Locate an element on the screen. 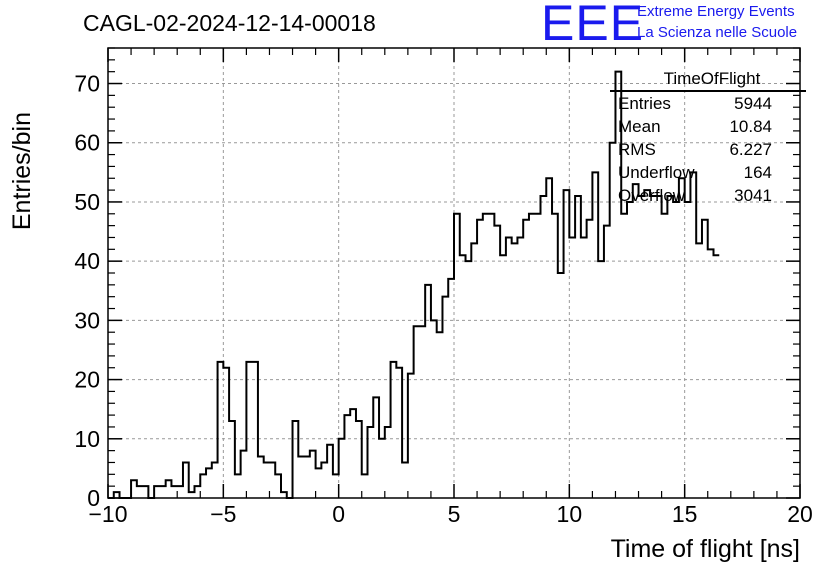 The image size is (836, 572). stats-label: Underflow is located at coordinates (656, 172).